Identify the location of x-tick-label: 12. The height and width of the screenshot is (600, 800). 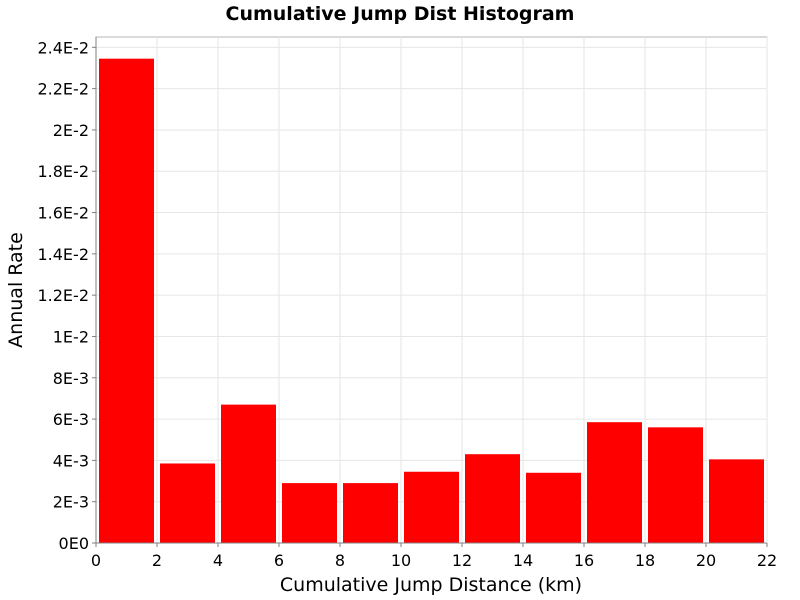
(462, 560).